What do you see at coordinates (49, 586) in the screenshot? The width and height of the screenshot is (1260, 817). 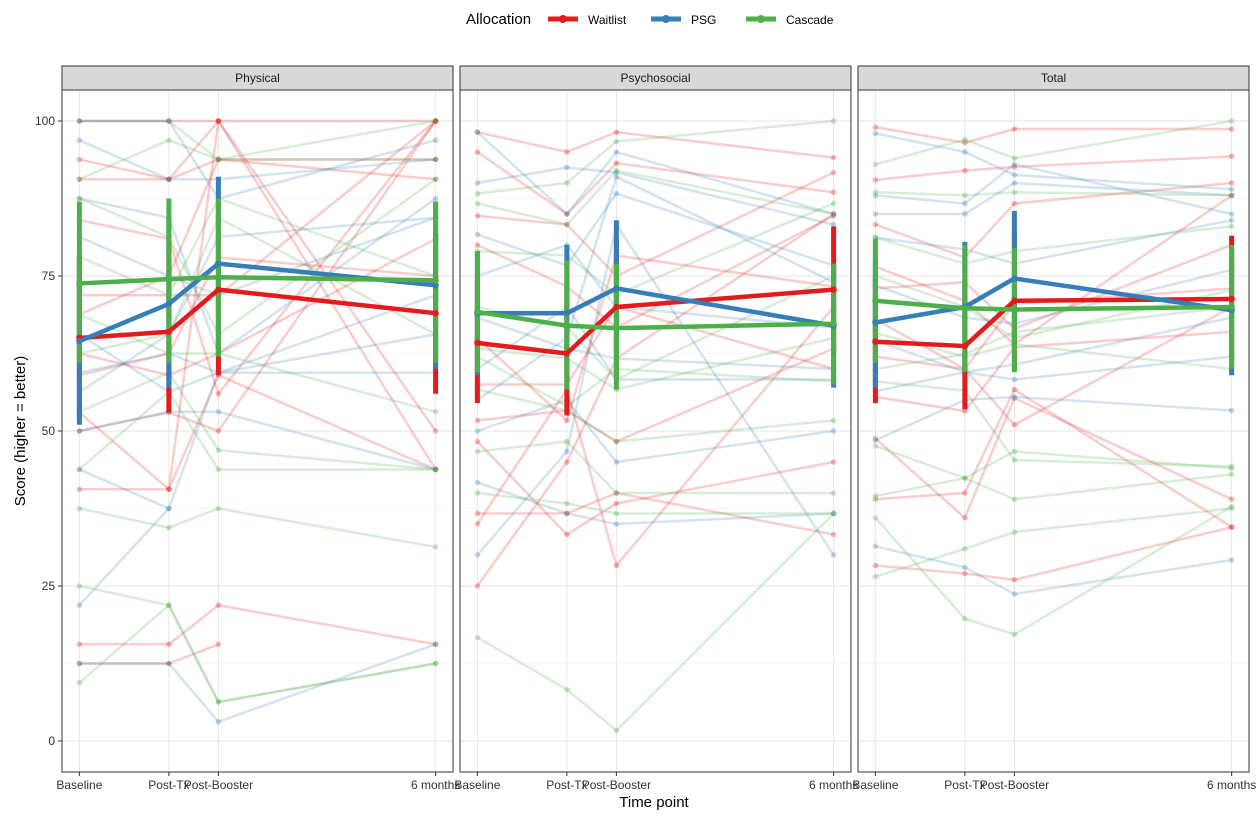 I see `y-tick-label: 25` at bounding box center [49, 586].